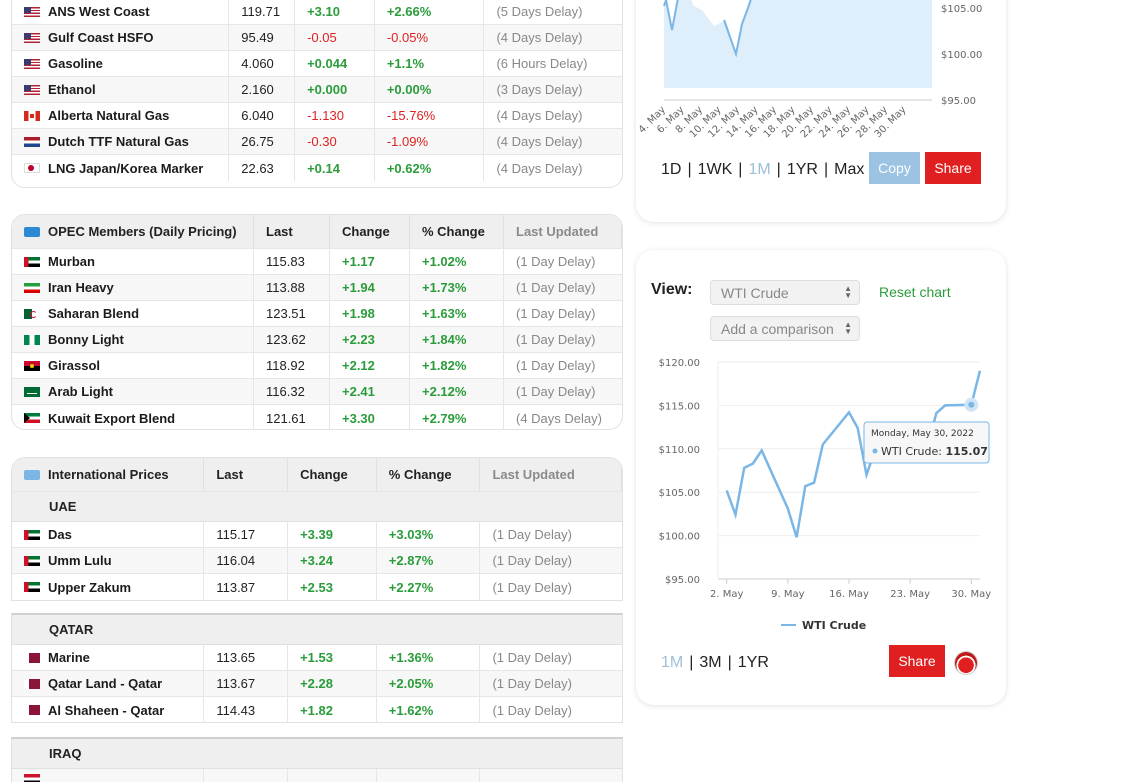 This screenshot has width=1125, height=782. I want to click on percent-change: +2.66%, so click(430, 12).